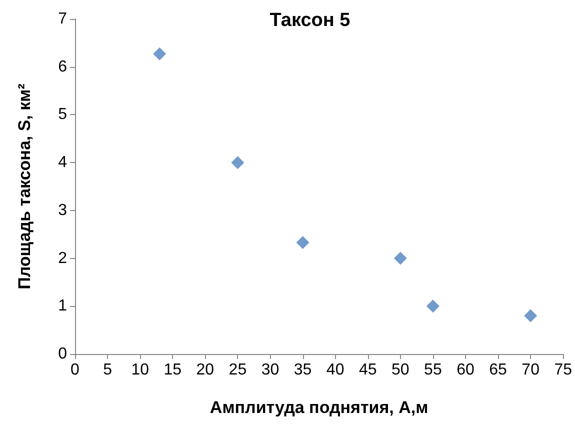 The height and width of the screenshot is (441, 575). I want to click on y-tick-label: 2, so click(63, 258).